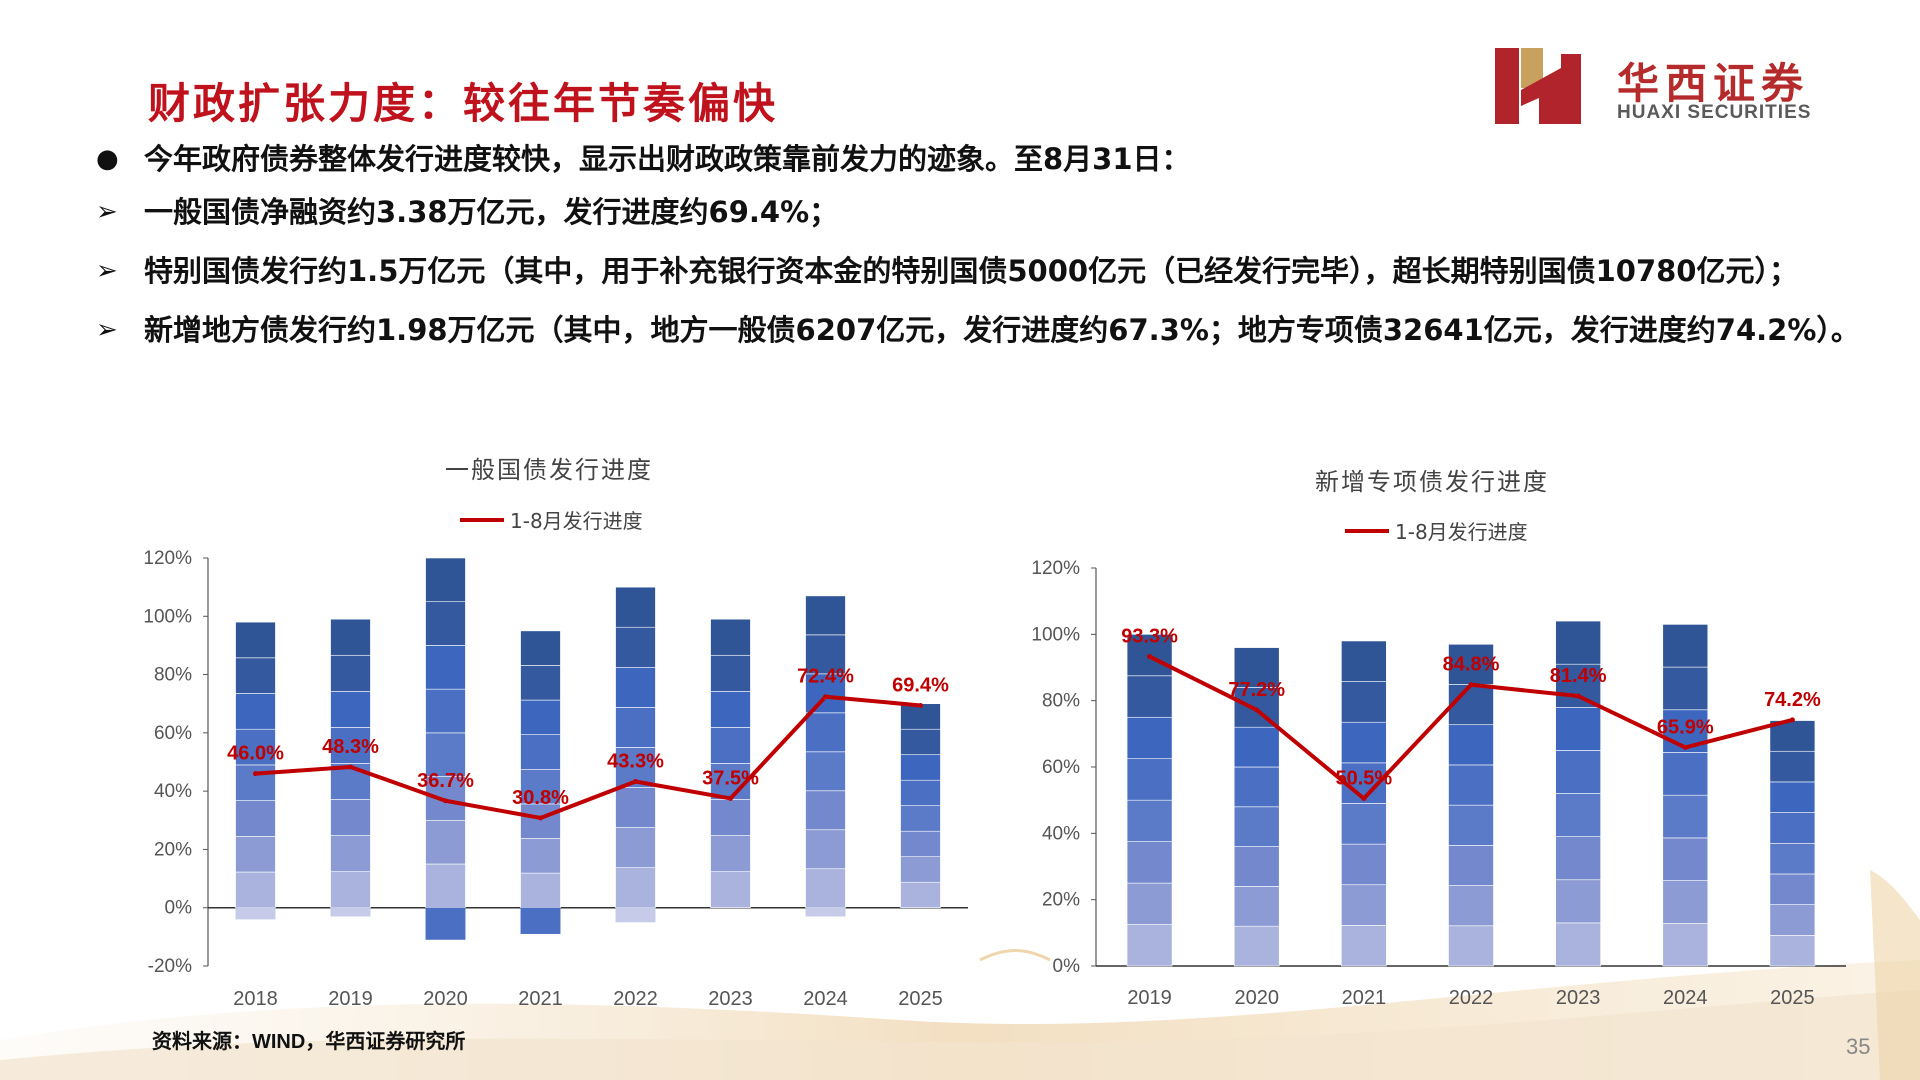  Describe the element at coordinates (1714, 112) in the screenshot. I see `logo-name-en: HUAXI SECURITIES` at that location.